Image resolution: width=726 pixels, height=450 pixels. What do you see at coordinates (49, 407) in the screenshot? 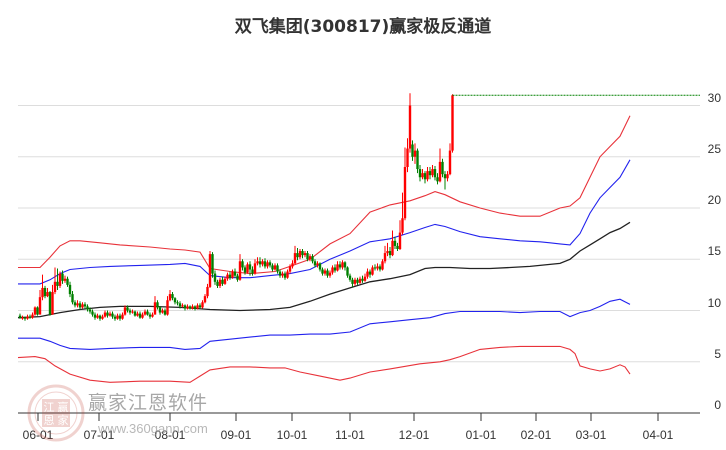
I see `svg-text: 江` at bounding box center [49, 407].